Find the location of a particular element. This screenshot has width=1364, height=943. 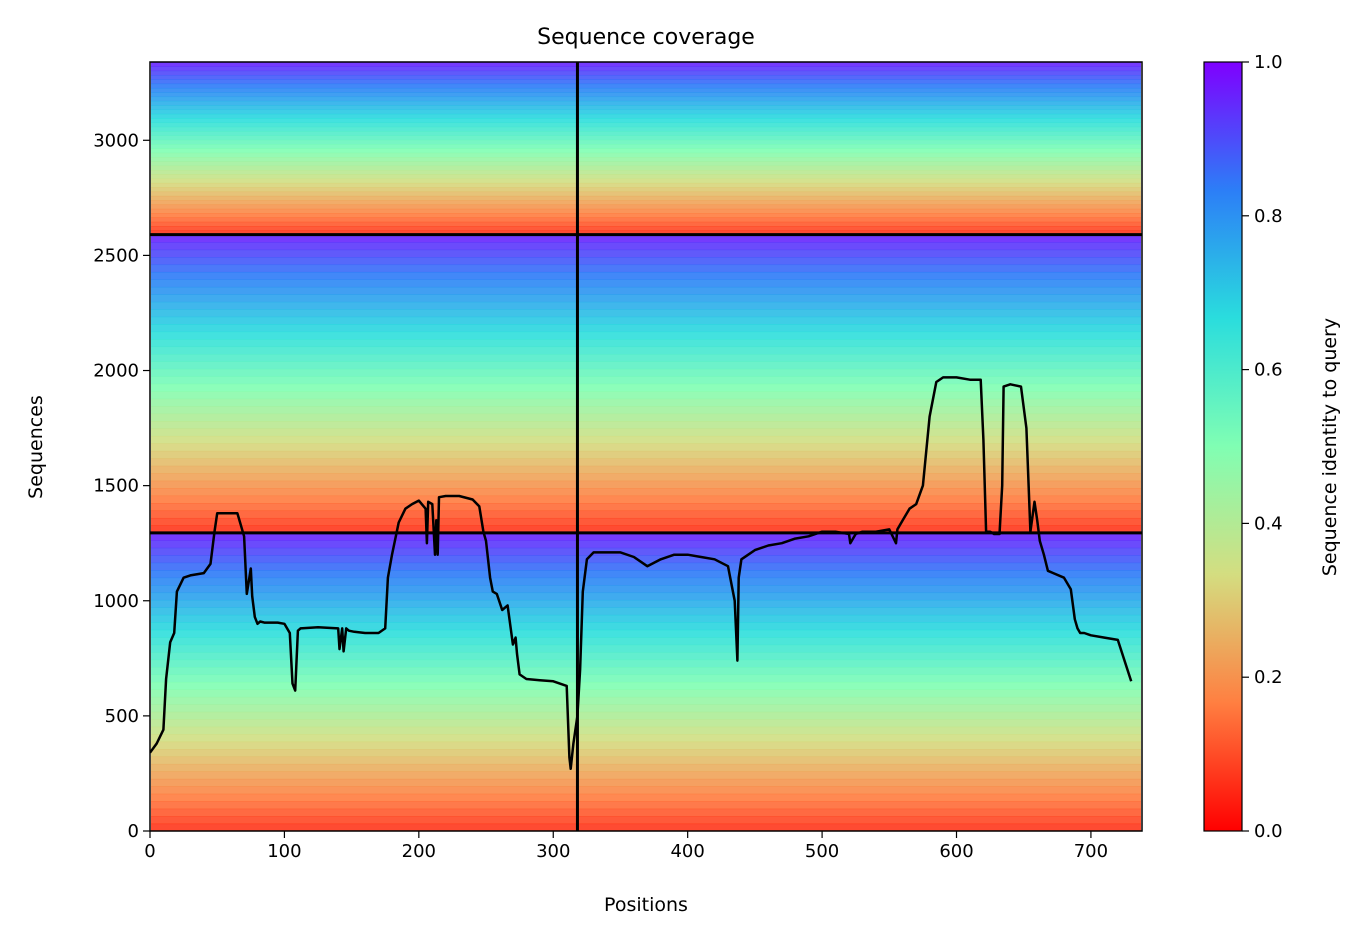

colorbar-tick-label: 0.8 is located at coordinates (1268, 216).